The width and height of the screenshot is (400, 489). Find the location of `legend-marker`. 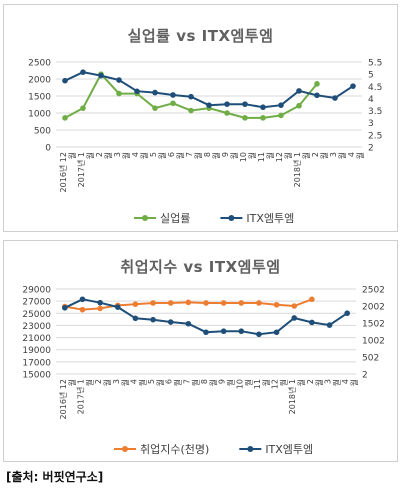

legend-marker is located at coordinates (145, 218).